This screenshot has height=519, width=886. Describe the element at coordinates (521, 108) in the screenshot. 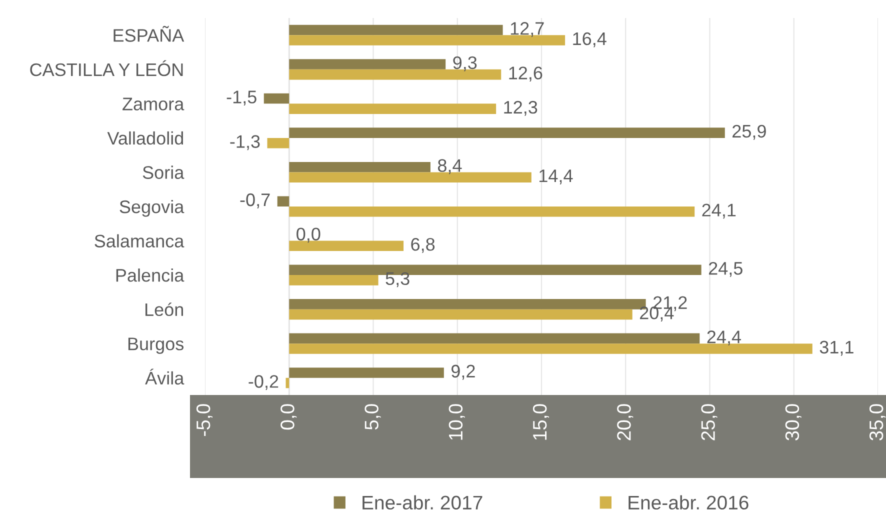

I see `data-label: 12,3` at that location.